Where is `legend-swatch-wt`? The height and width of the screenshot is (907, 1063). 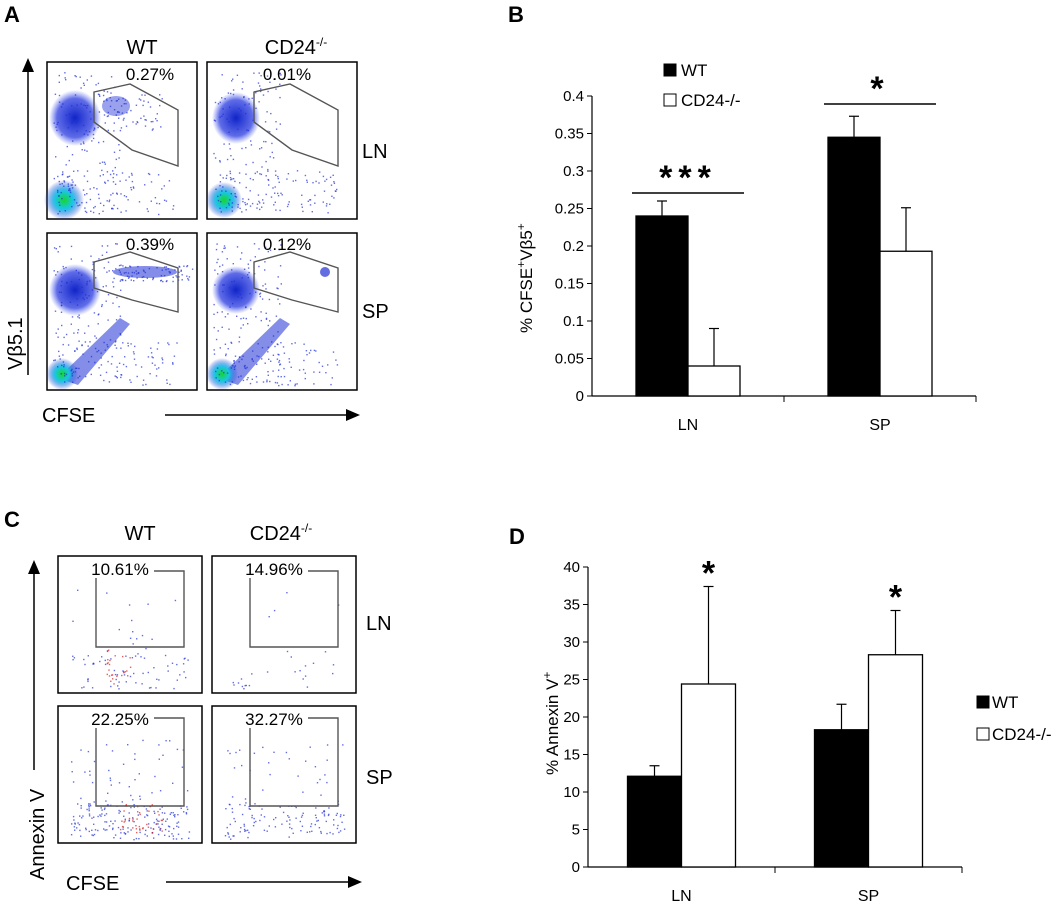 legend-swatch-wt is located at coordinates (983, 702).